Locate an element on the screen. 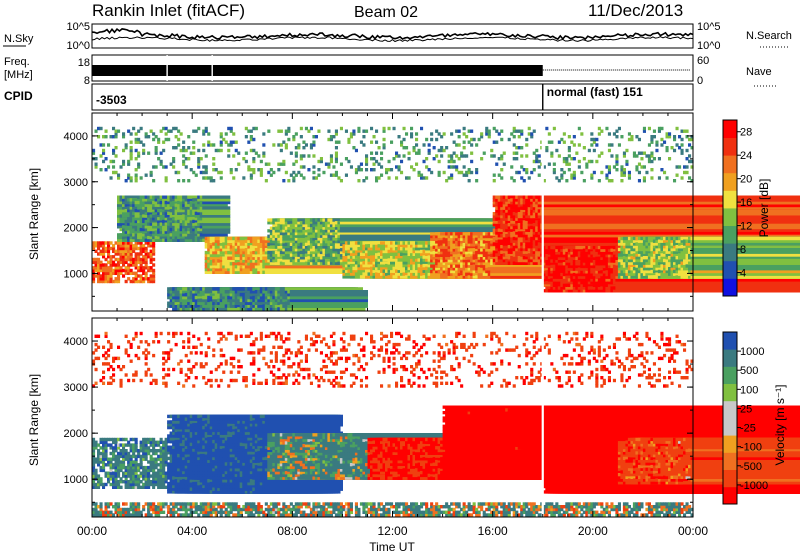 This screenshot has height=554, width=800. nsearch-trace is located at coordinates (392, 39).